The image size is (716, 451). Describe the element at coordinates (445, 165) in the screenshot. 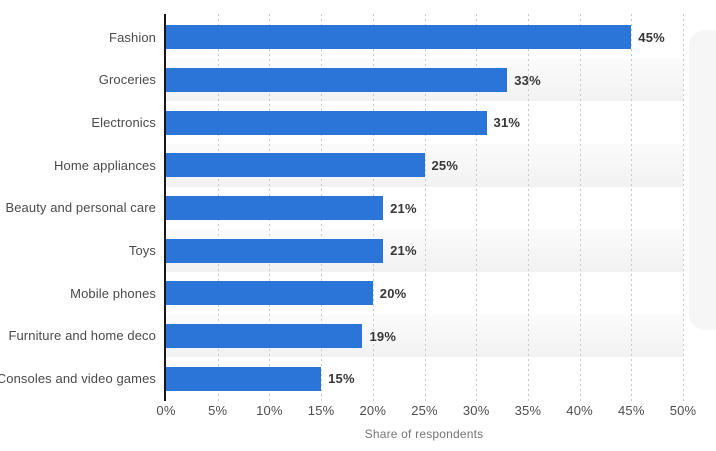

I see `value-label: 25%` at that location.